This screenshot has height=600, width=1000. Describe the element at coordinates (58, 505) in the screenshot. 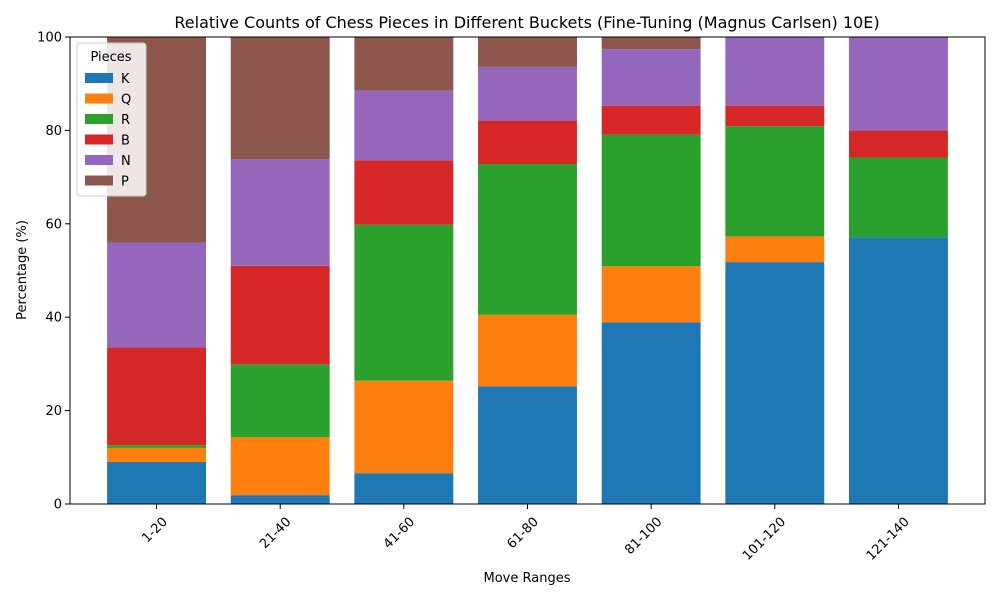

I see `y-tick-label: 0` at that location.